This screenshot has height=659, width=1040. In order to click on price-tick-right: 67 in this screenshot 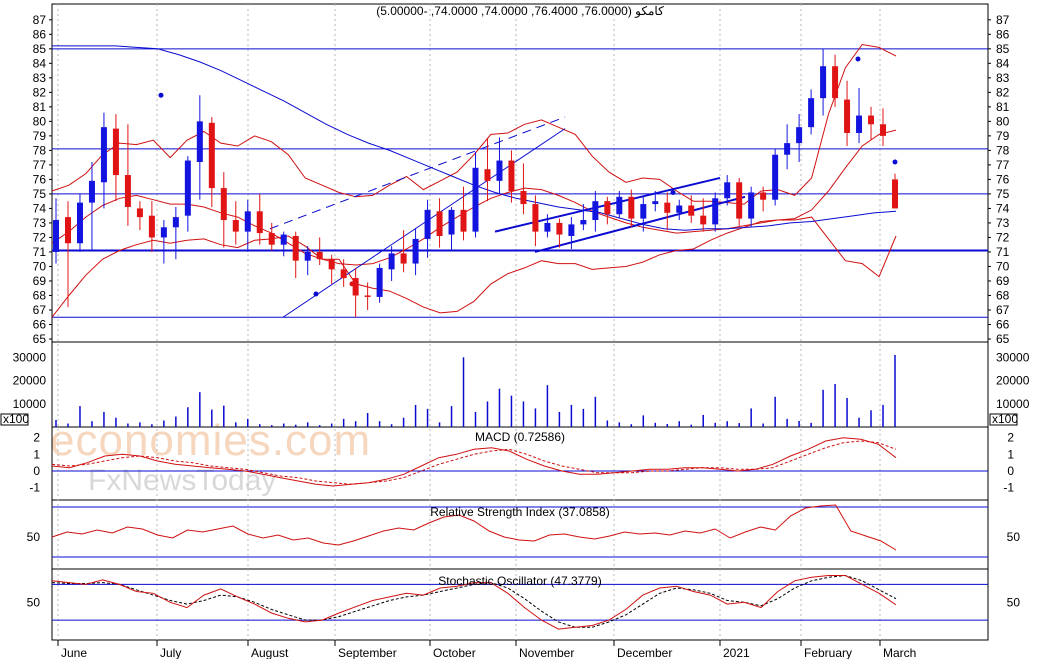, I will do `click(1003, 310)`.